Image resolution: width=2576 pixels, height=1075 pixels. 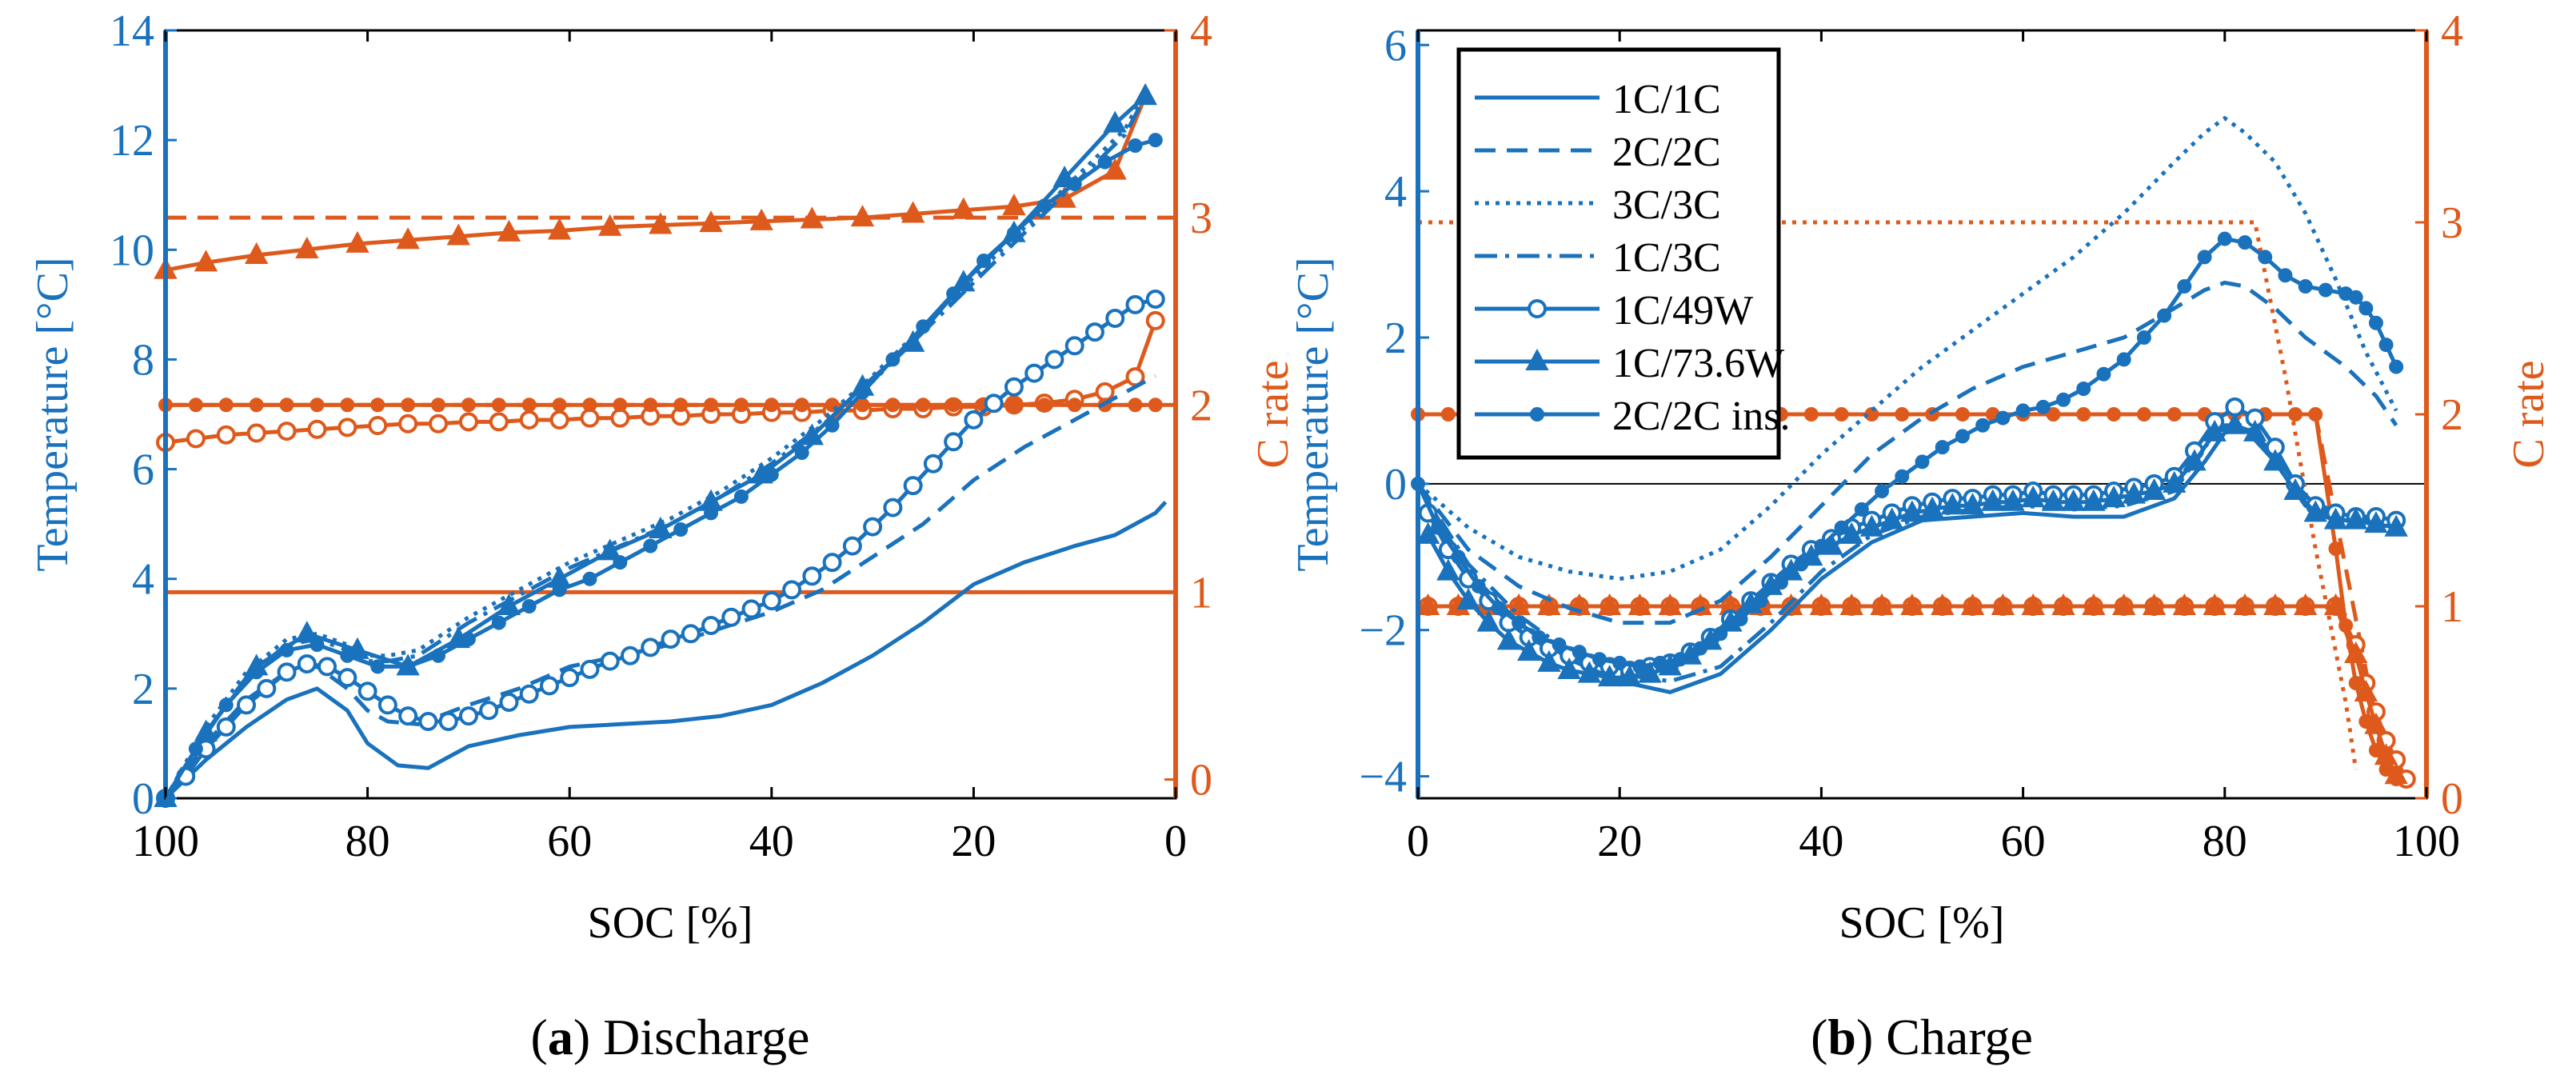 I want to click on charge-x-tick-label: 60, so click(x=2024, y=841).